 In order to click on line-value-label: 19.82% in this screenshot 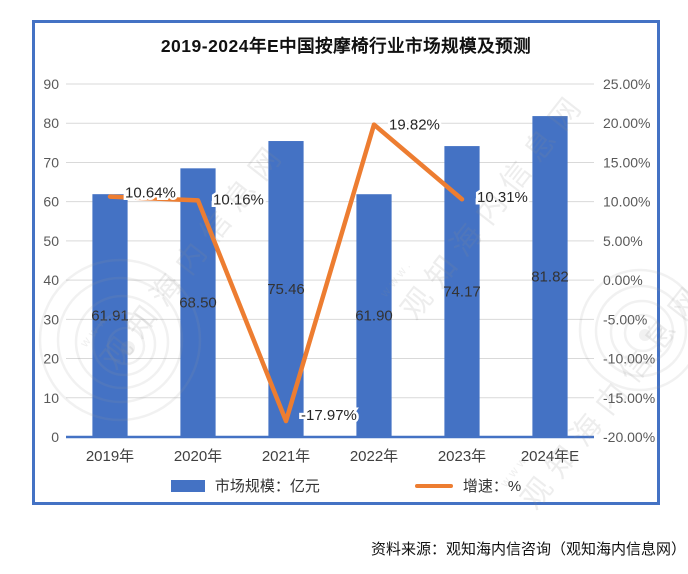, I will do `click(414, 125)`.